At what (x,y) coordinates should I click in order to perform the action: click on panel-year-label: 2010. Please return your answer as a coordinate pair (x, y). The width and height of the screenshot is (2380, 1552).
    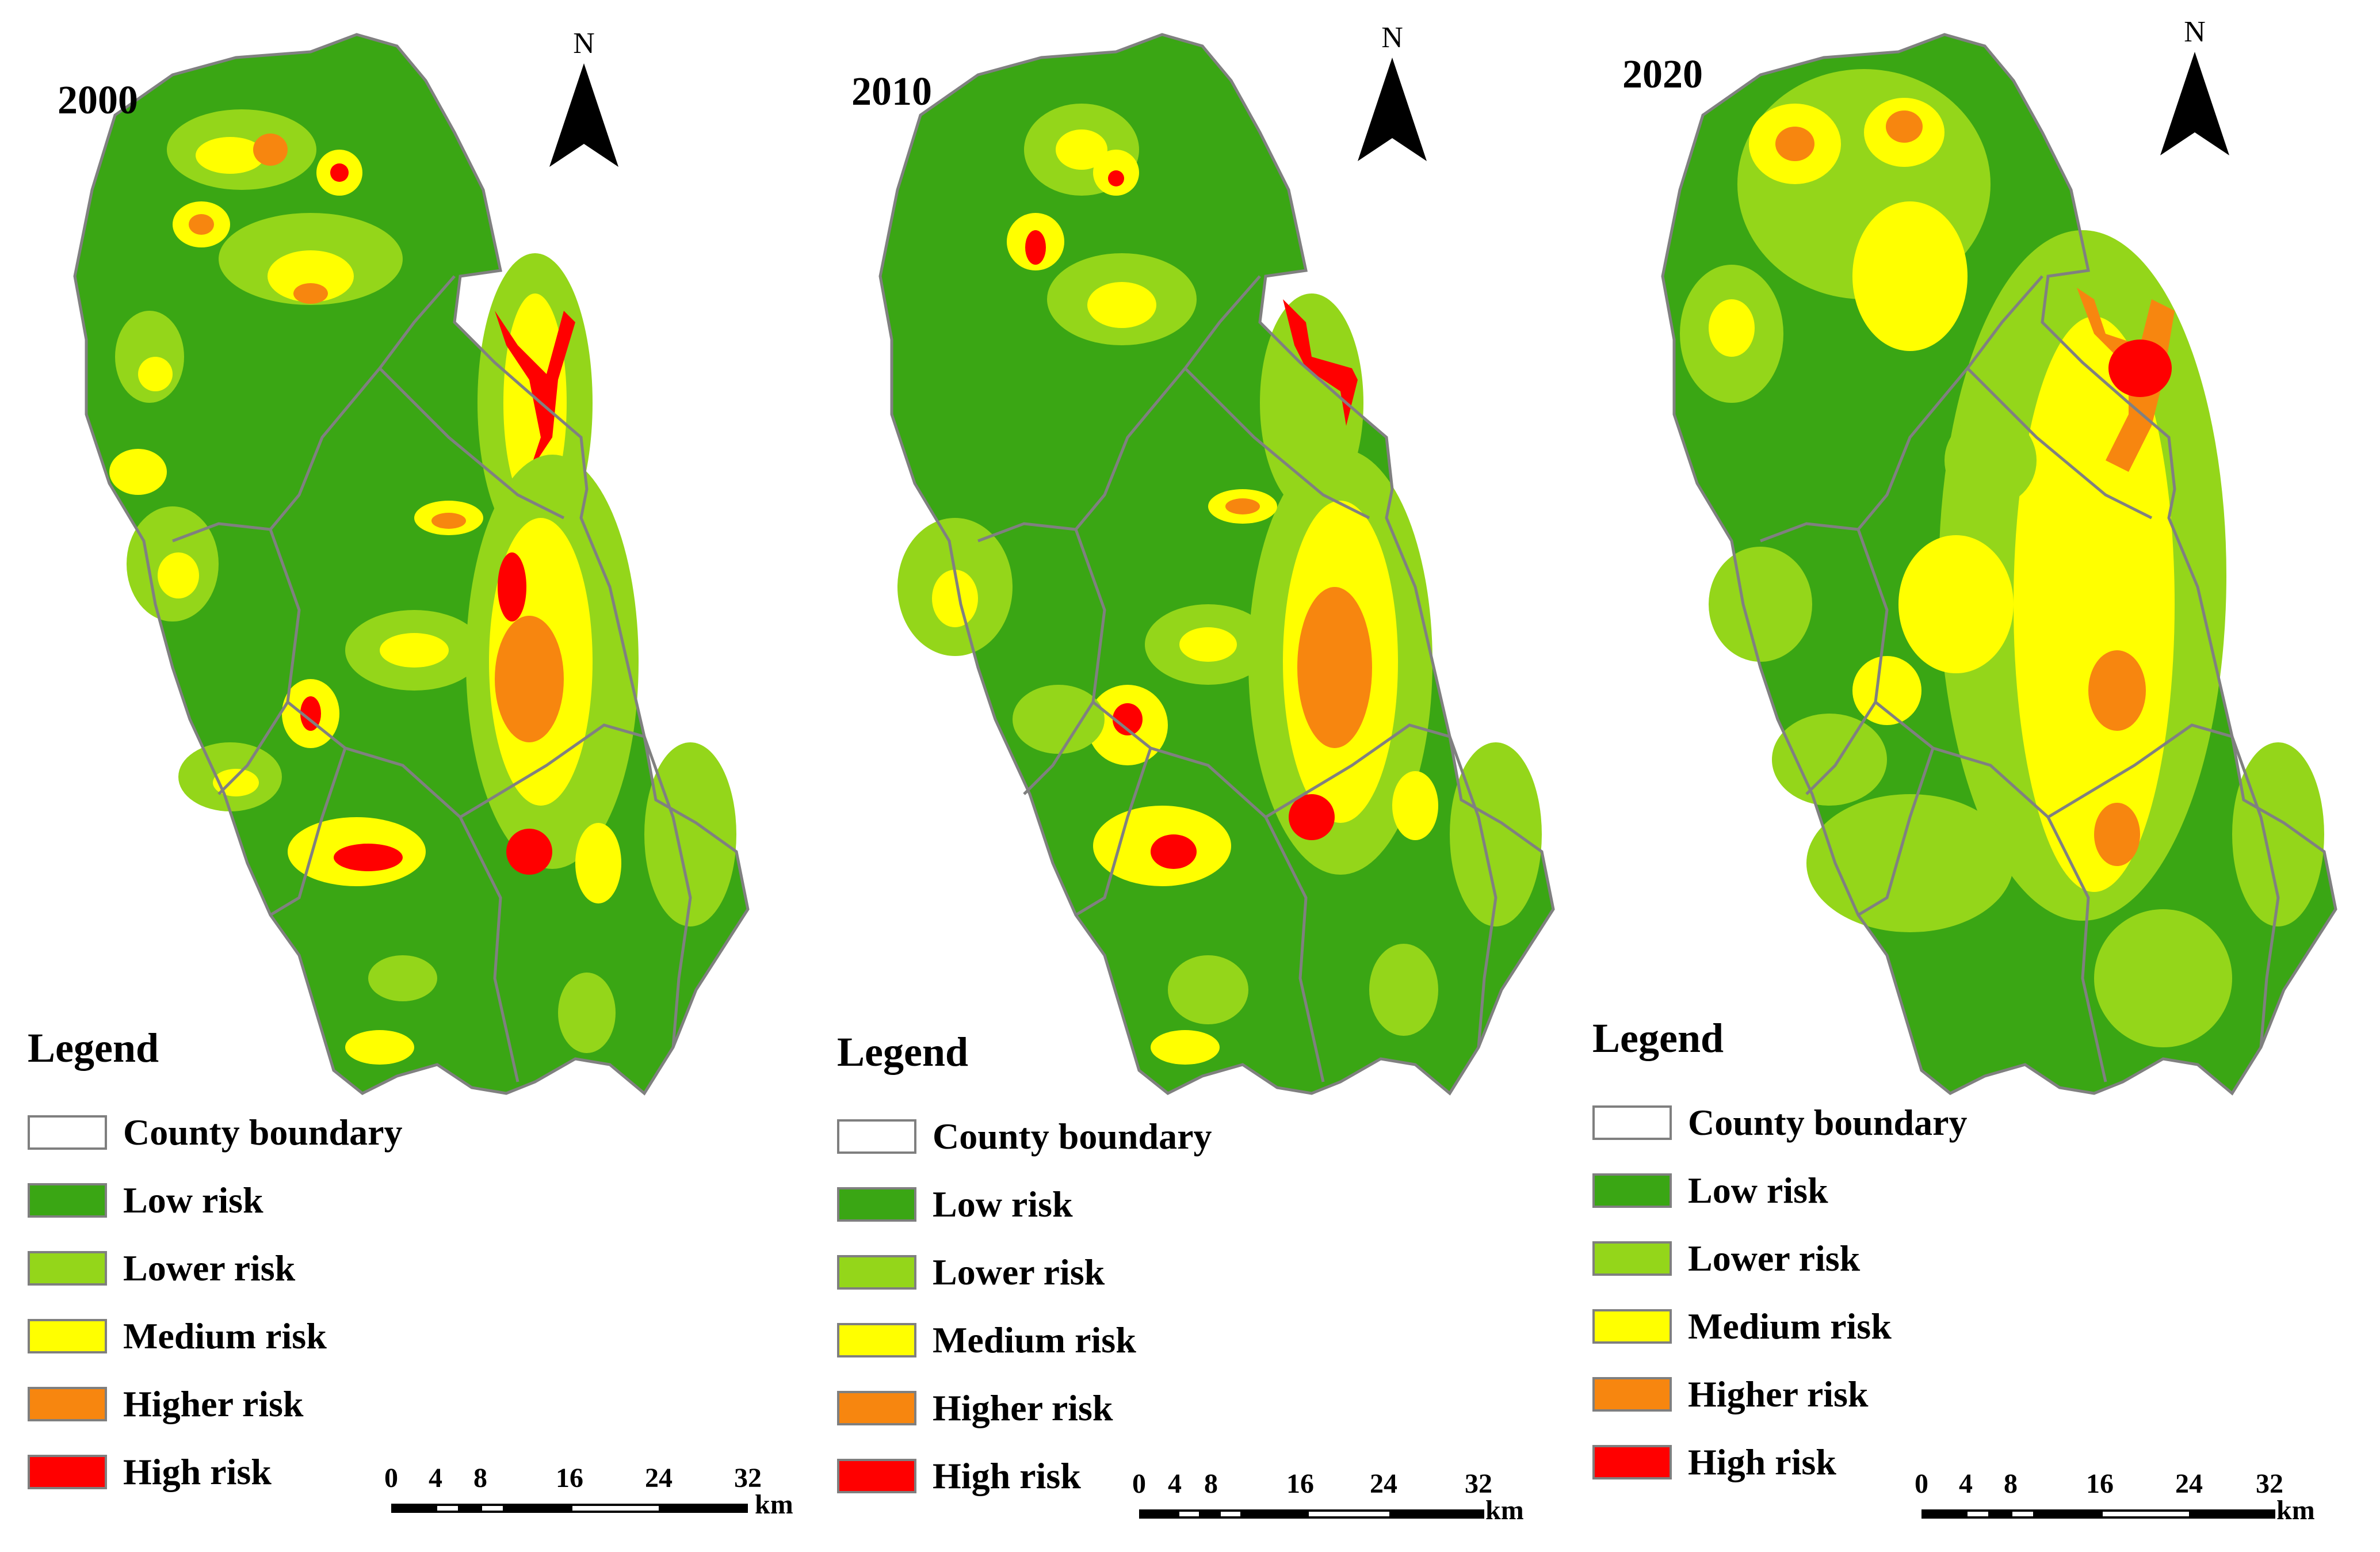
    Looking at the image, I should click on (891, 92).